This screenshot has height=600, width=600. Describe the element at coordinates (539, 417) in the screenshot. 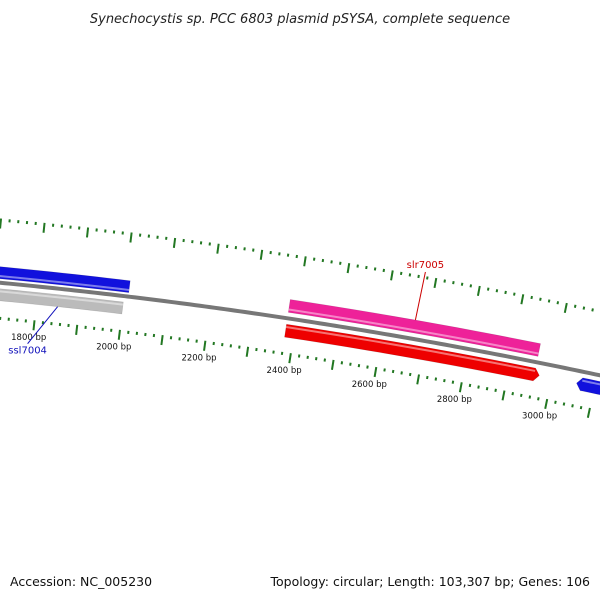

I see `scale-label: 3000 bp` at that location.